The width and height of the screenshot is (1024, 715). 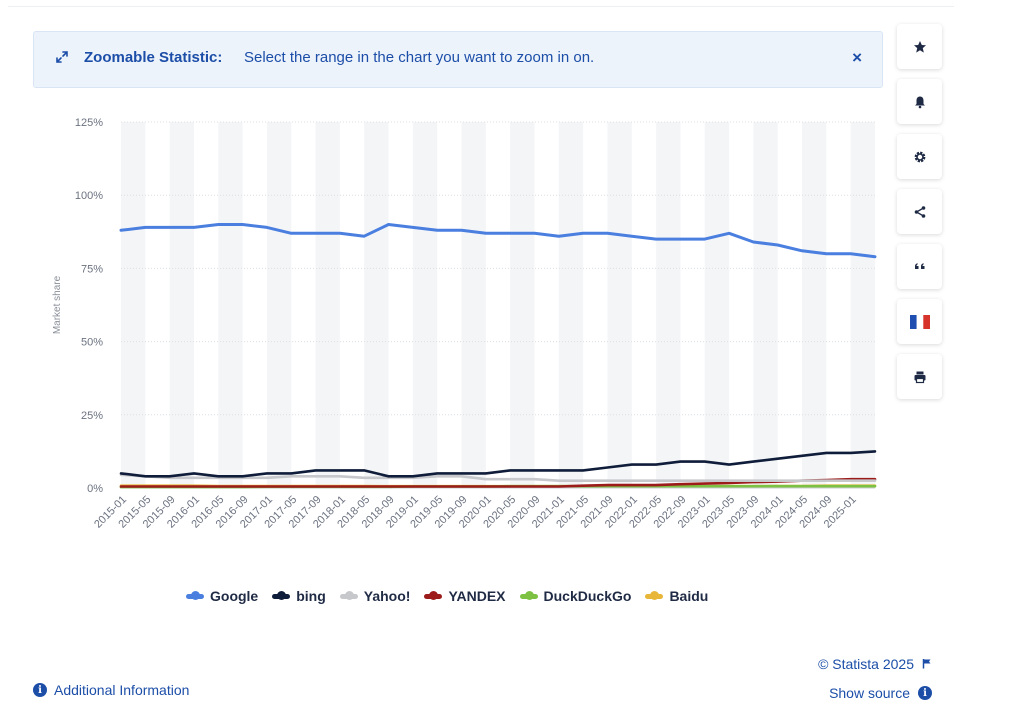 I want to click on notification-button, so click(x=919, y=101).